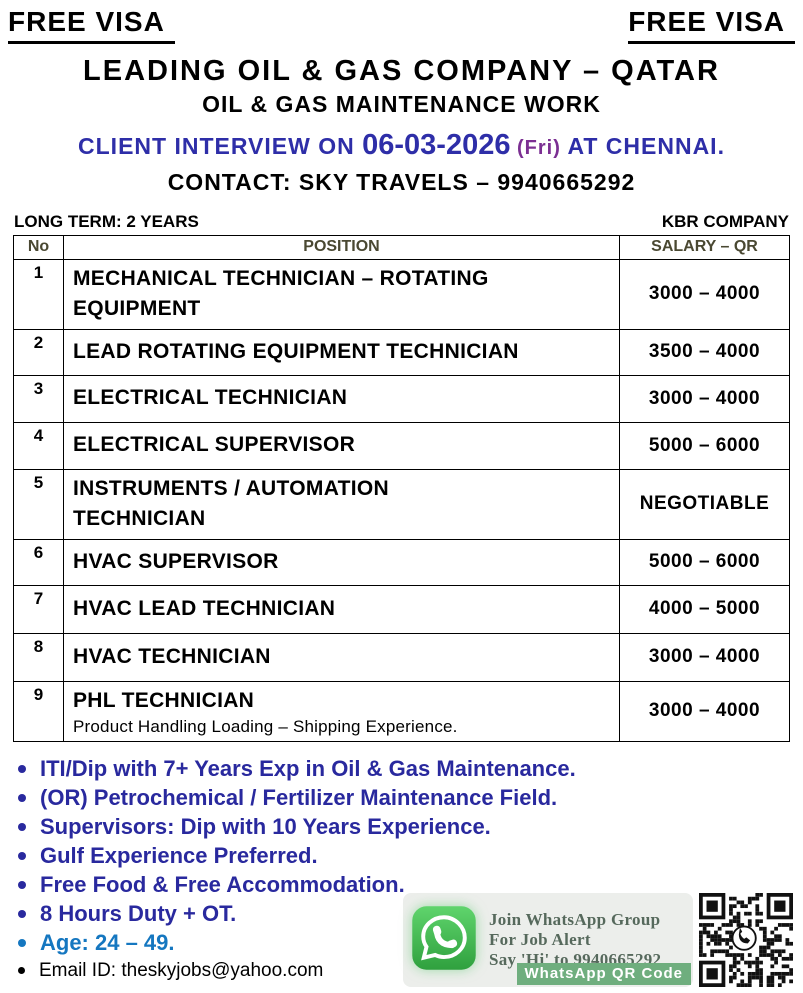  Describe the element at coordinates (409, 855) in the screenshot. I see `requirement-item: Gulf Experience Preferred.` at that location.